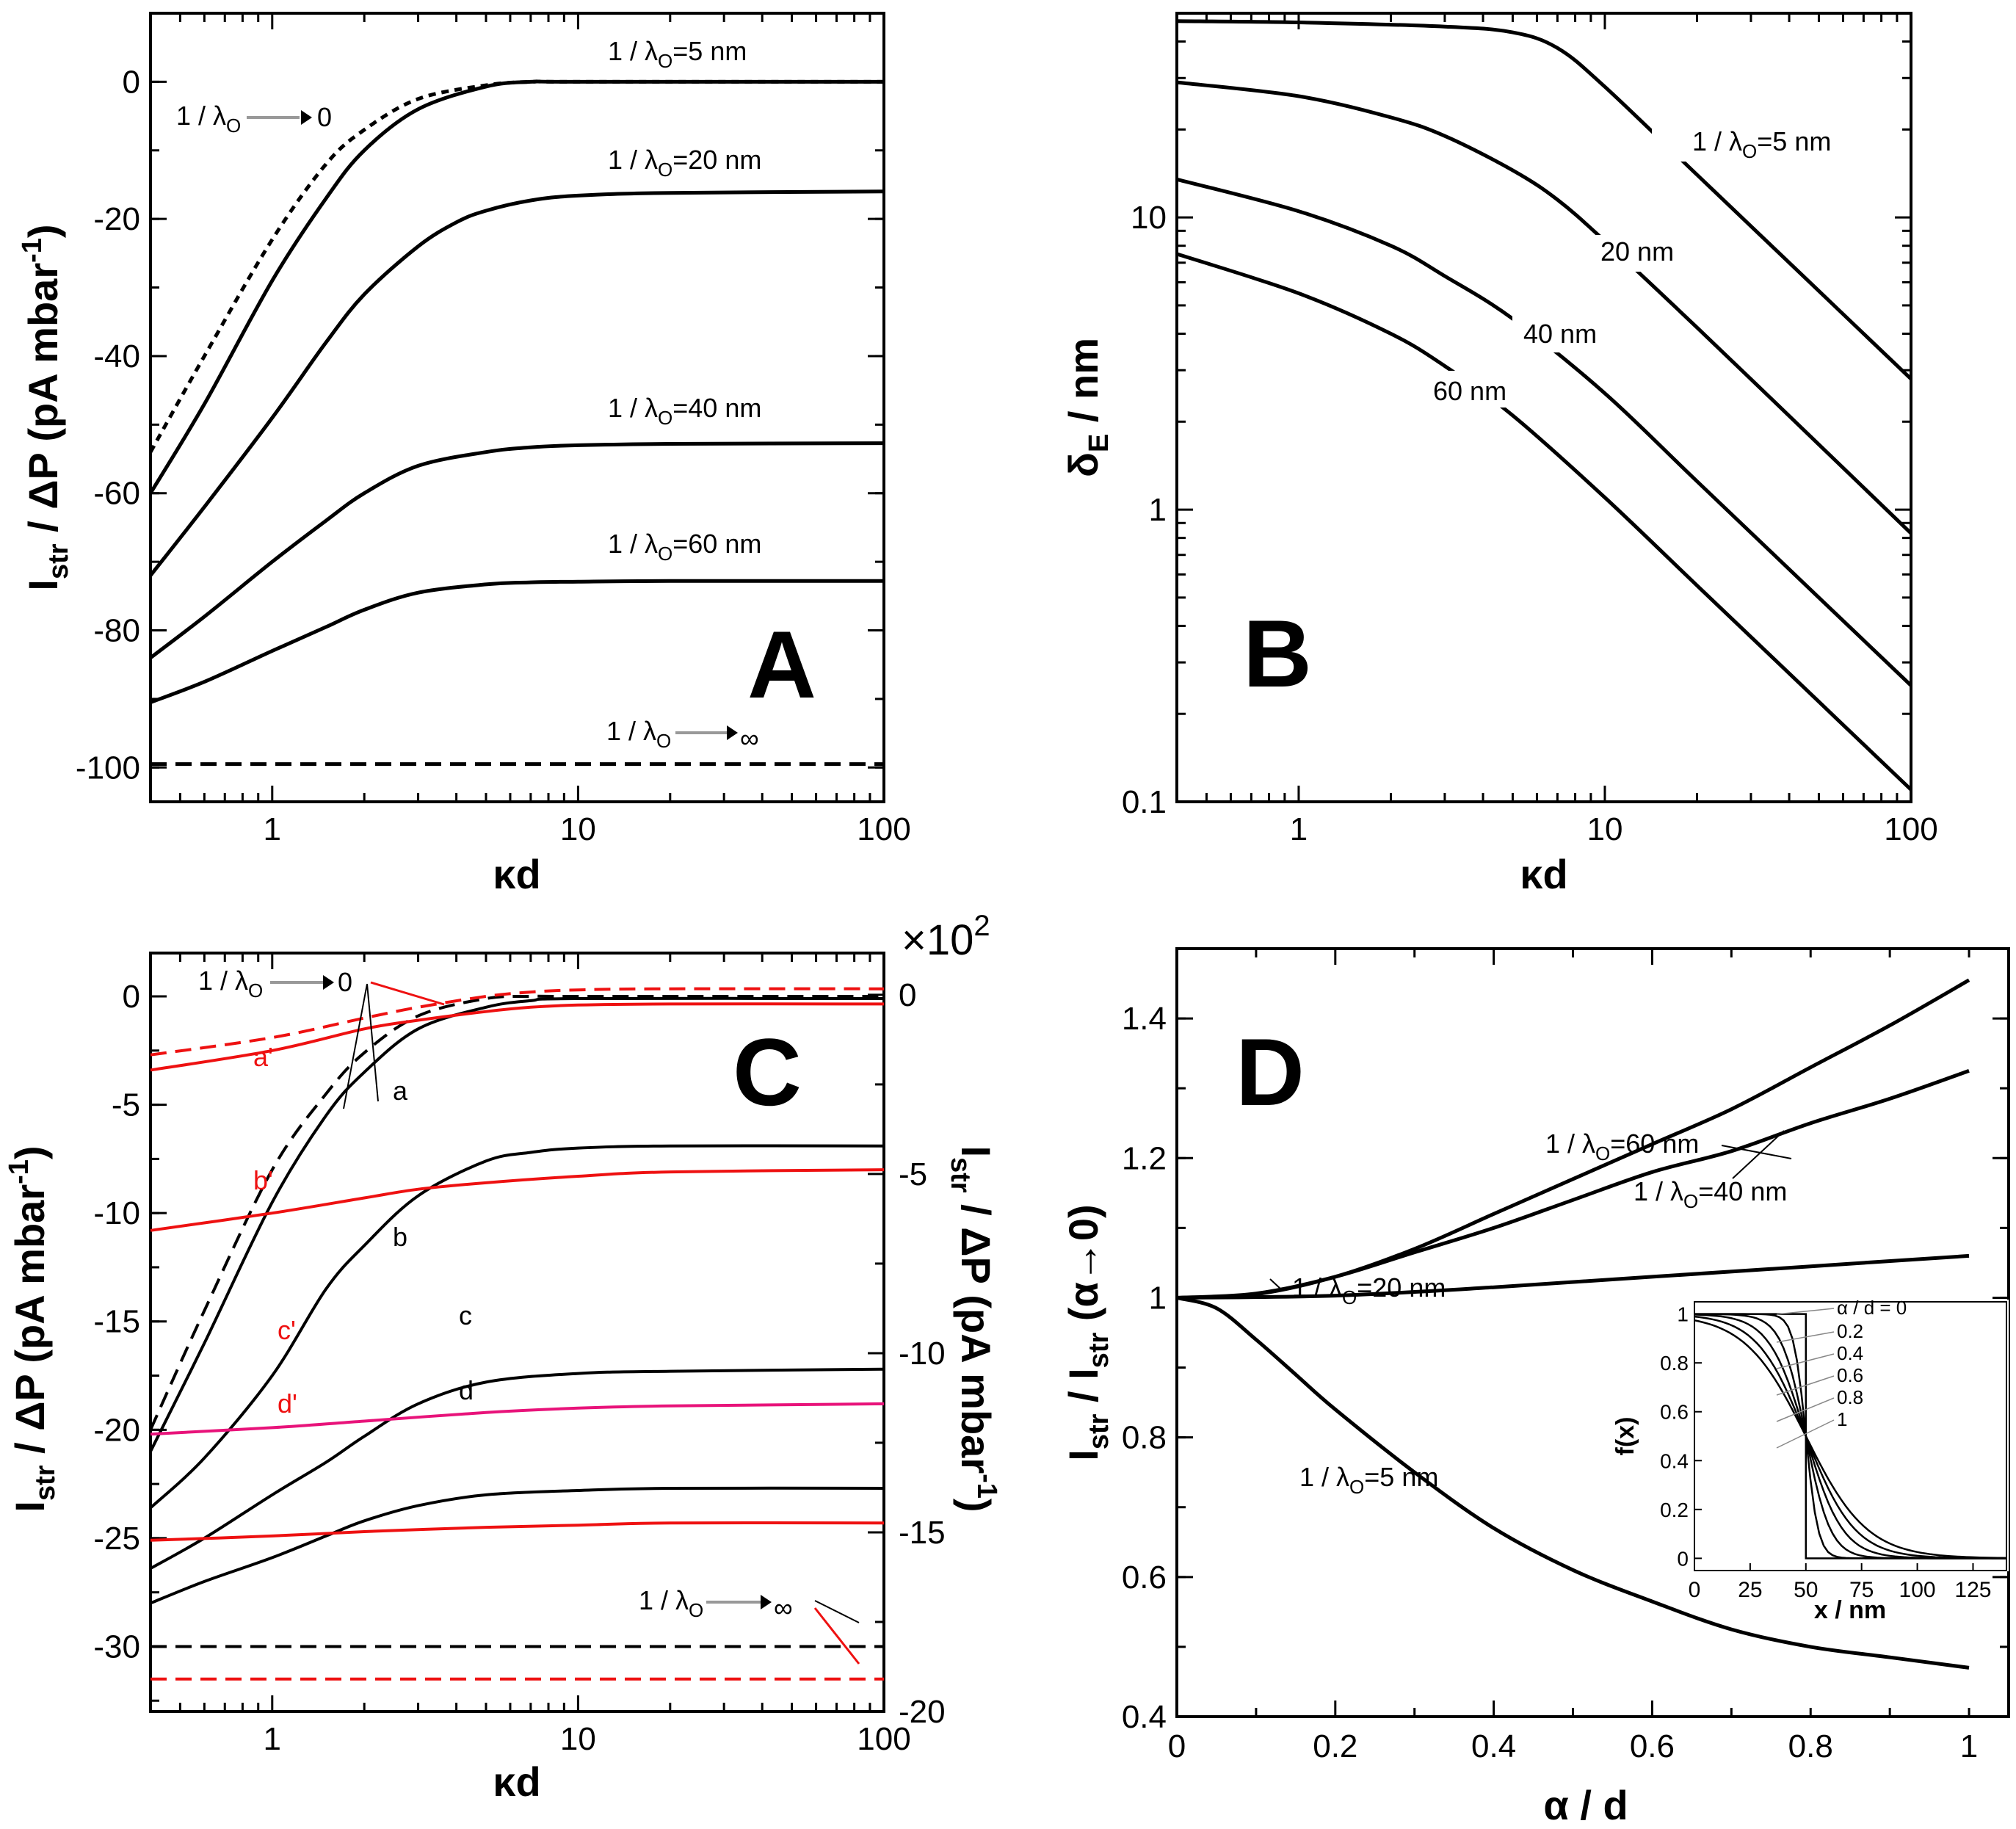  I want to click on inset-legend-label: 1, so click(1842, 1419).